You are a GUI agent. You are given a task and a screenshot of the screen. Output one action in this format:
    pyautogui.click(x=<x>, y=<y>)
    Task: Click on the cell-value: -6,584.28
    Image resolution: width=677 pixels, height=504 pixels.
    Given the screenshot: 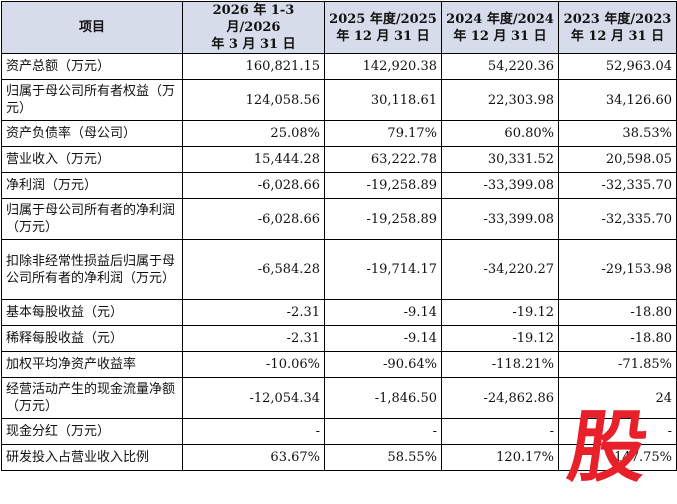 What is the action you would take?
    pyautogui.click(x=253, y=269)
    